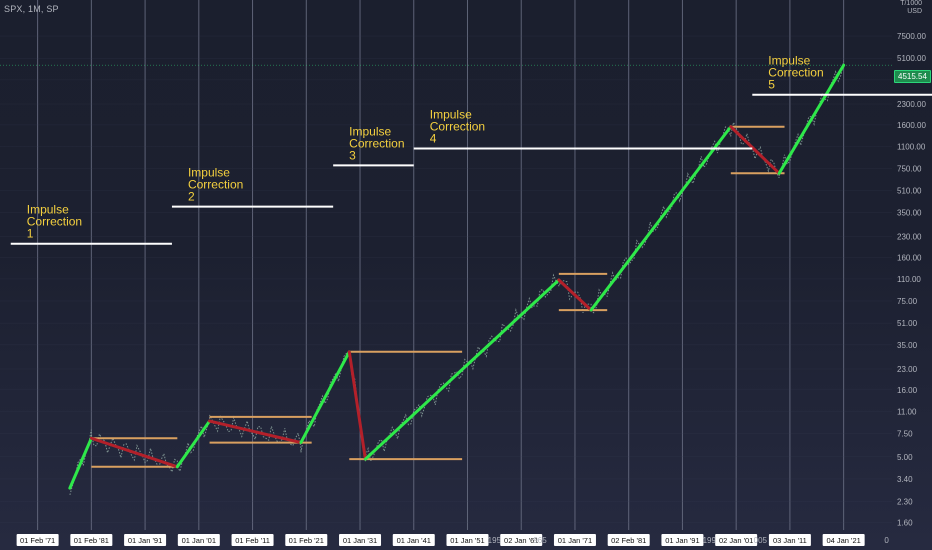  I want to click on time-axis-tick: 03 Jan '11, so click(790, 540).